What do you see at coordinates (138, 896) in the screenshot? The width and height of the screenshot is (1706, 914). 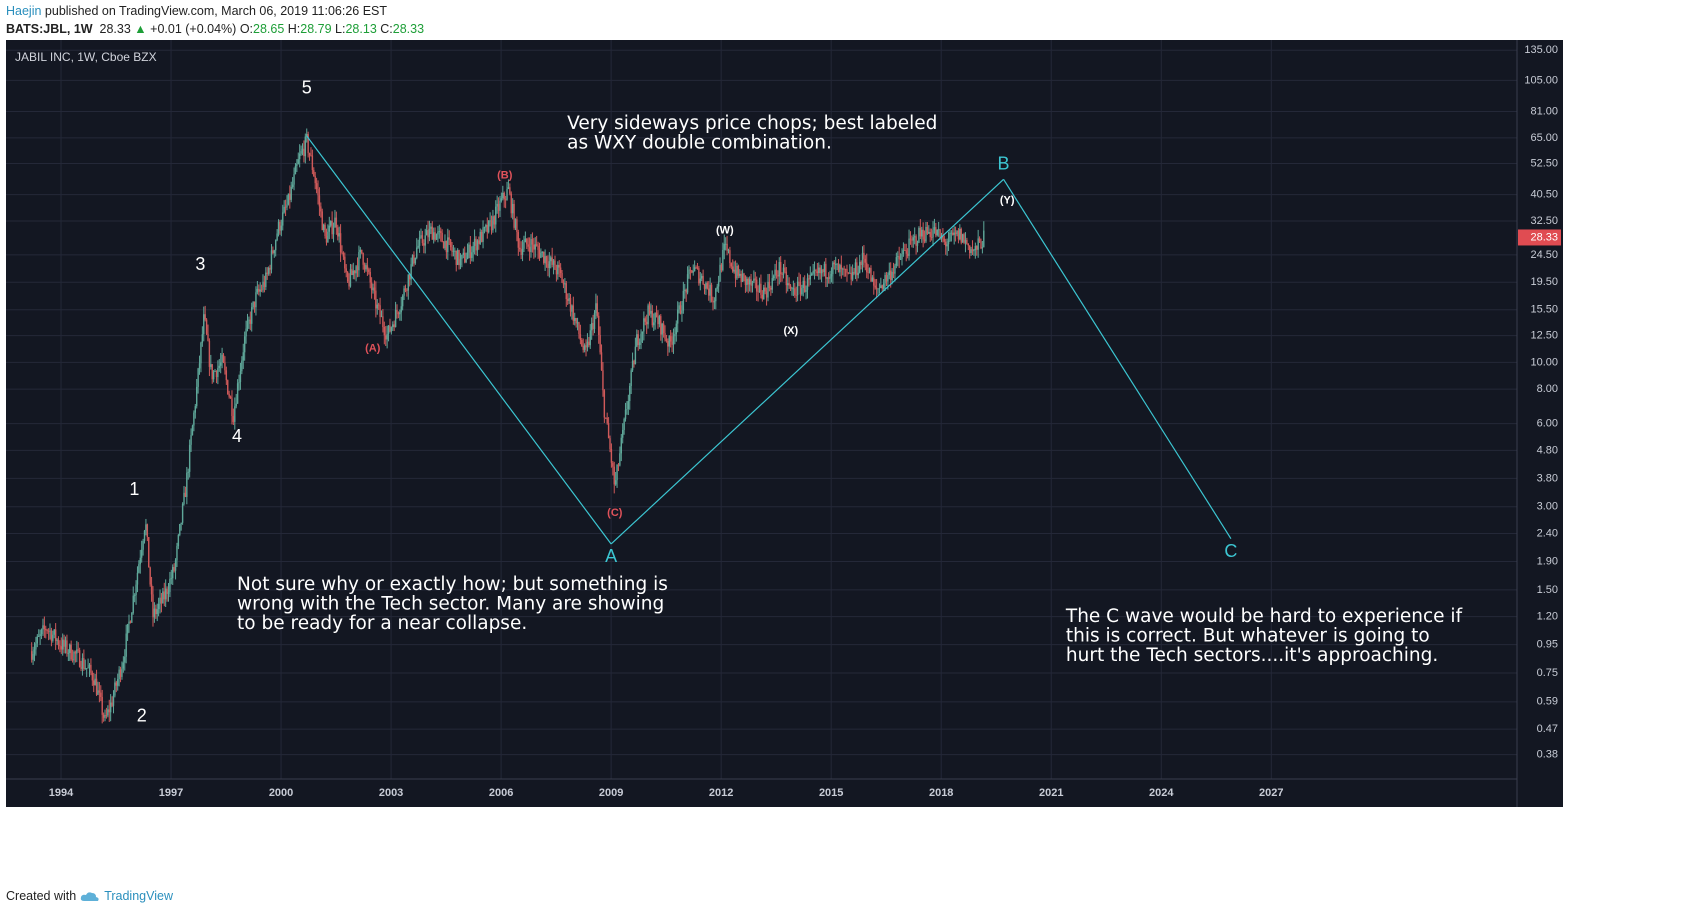 I see `tradingview-link: TradingView` at bounding box center [138, 896].